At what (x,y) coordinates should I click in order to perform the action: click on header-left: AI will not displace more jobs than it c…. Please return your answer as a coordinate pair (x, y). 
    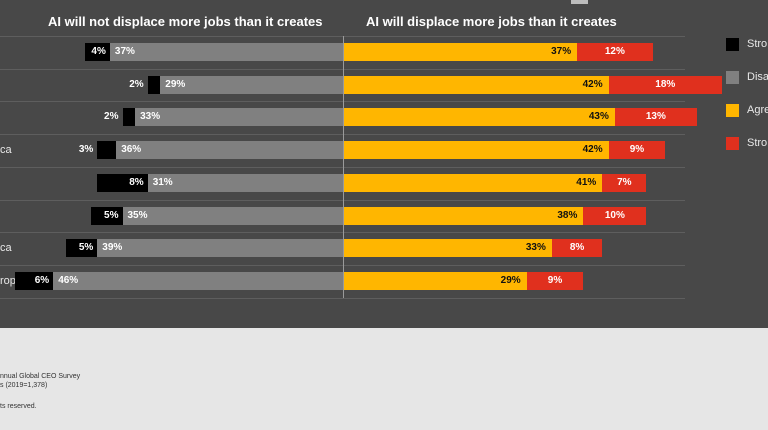
    Looking at the image, I should click on (185, 21).